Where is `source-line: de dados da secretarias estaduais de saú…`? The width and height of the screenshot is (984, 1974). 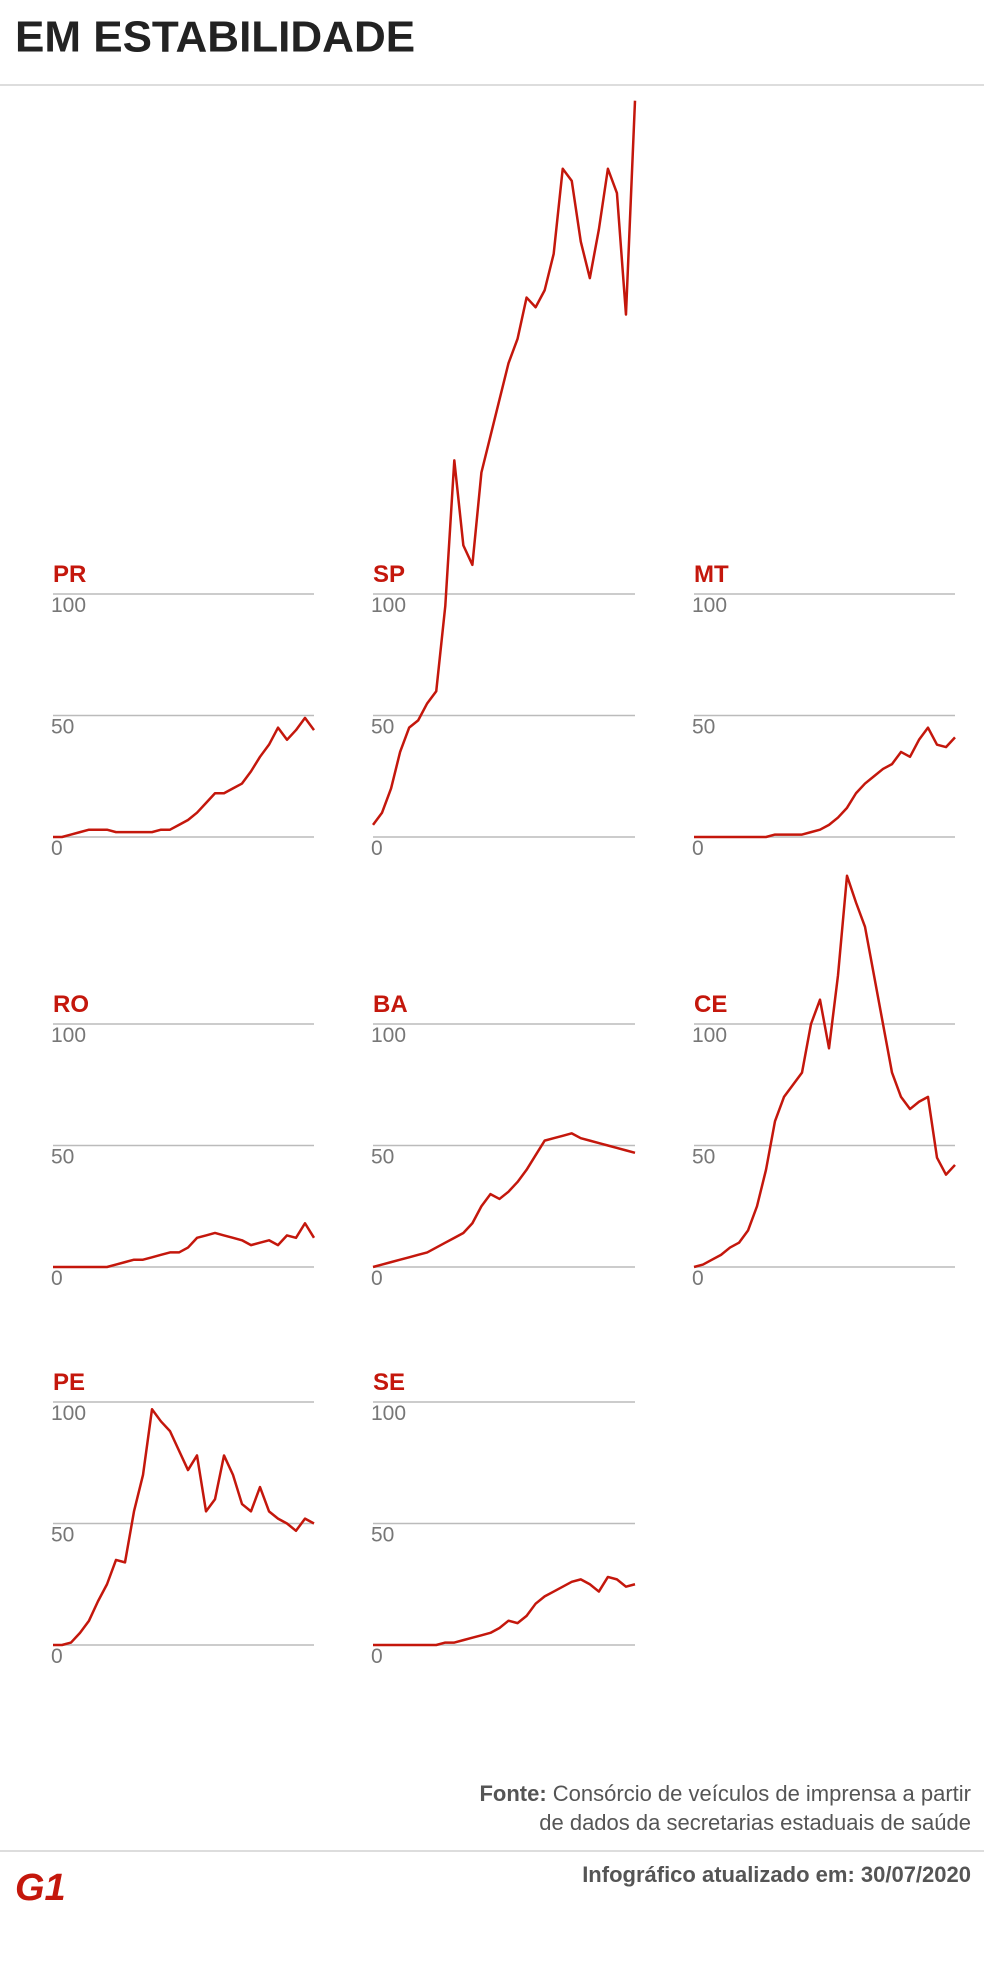
source-line: de dados da secretarias estaduais de saú… is located at coordinates (755, 1822).